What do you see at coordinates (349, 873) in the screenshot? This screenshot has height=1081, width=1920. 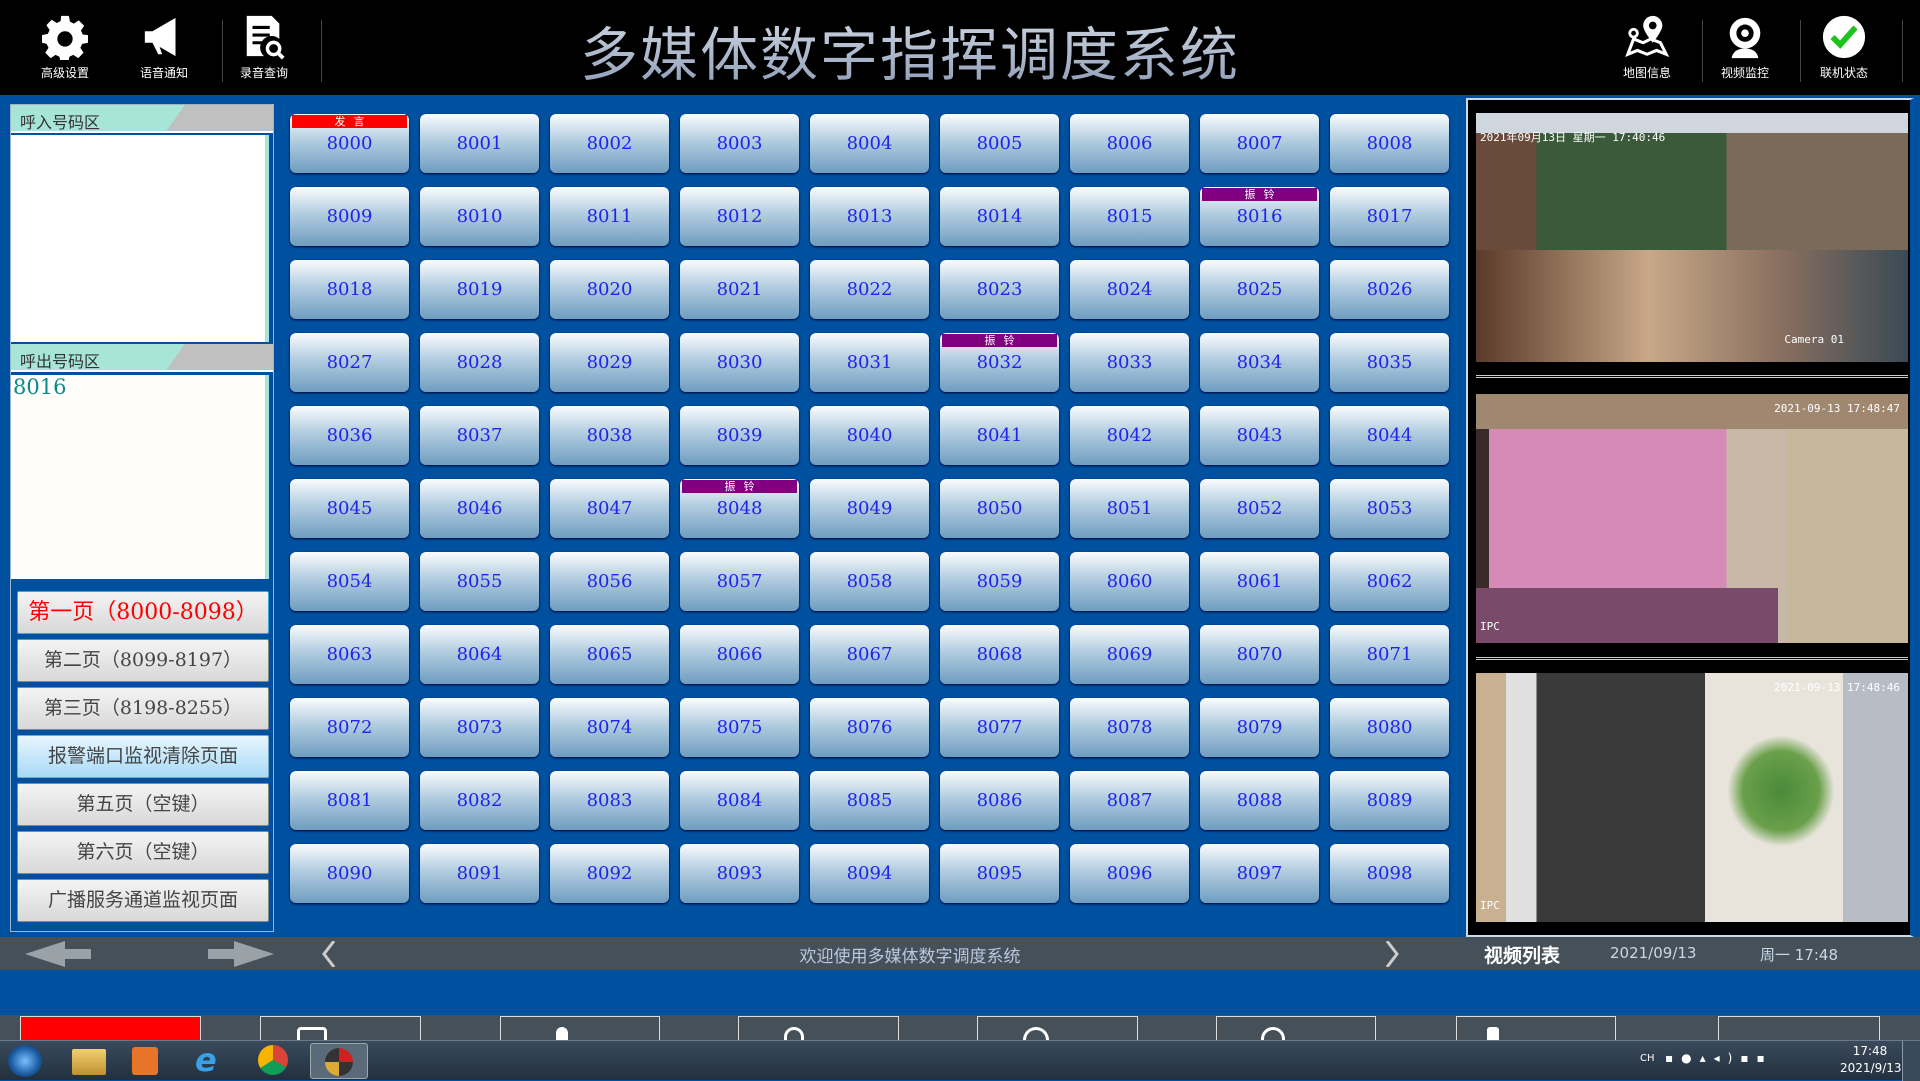 I see `extension-button-8090: 8090` at bounding box center [349, 873].